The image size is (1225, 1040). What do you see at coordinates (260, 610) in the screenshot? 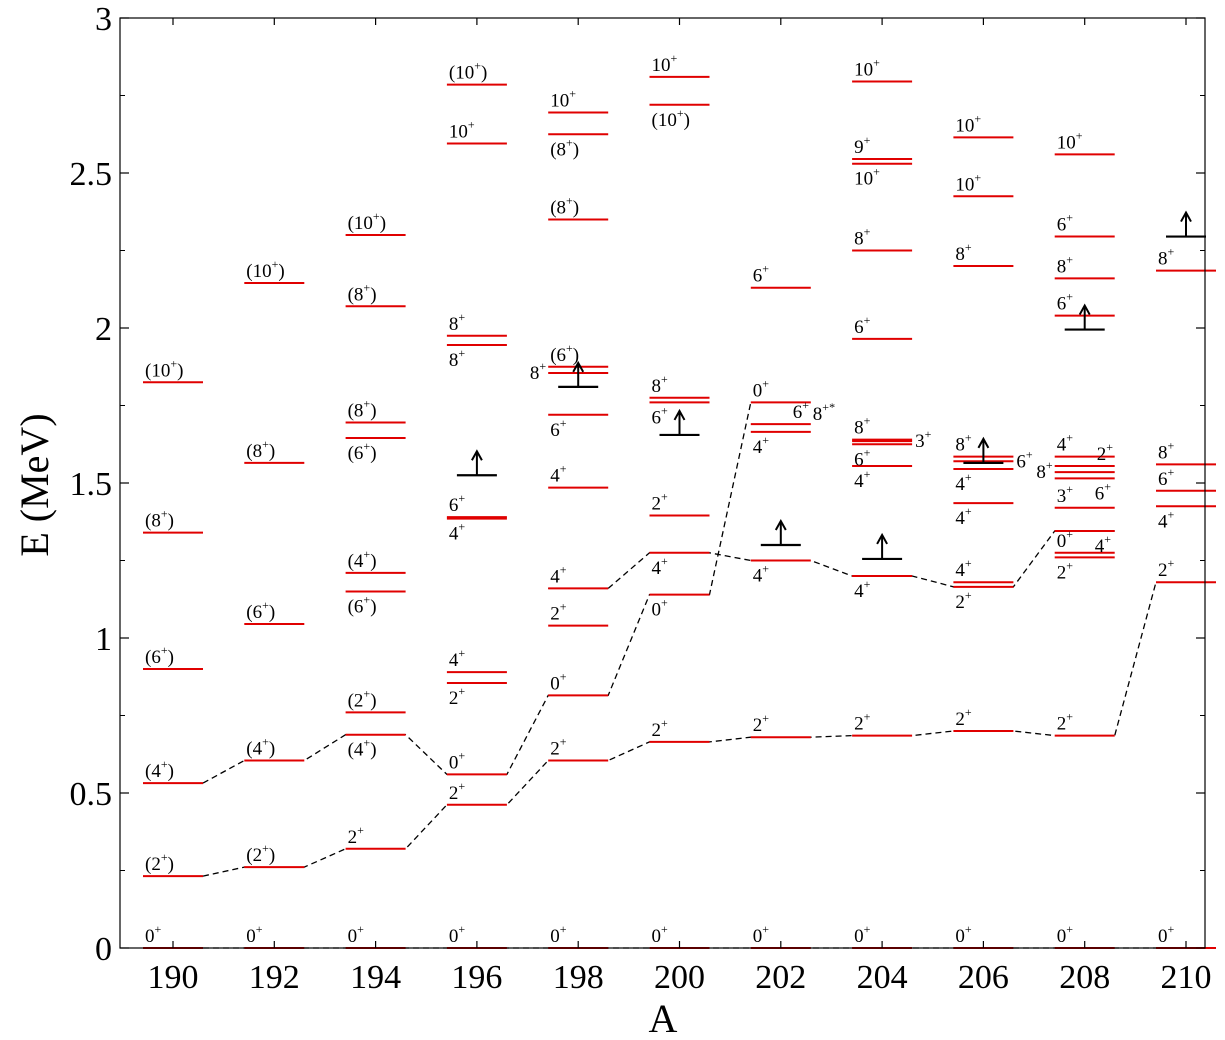
I see `level-label: (6+)` at bounding box center [260, 610].